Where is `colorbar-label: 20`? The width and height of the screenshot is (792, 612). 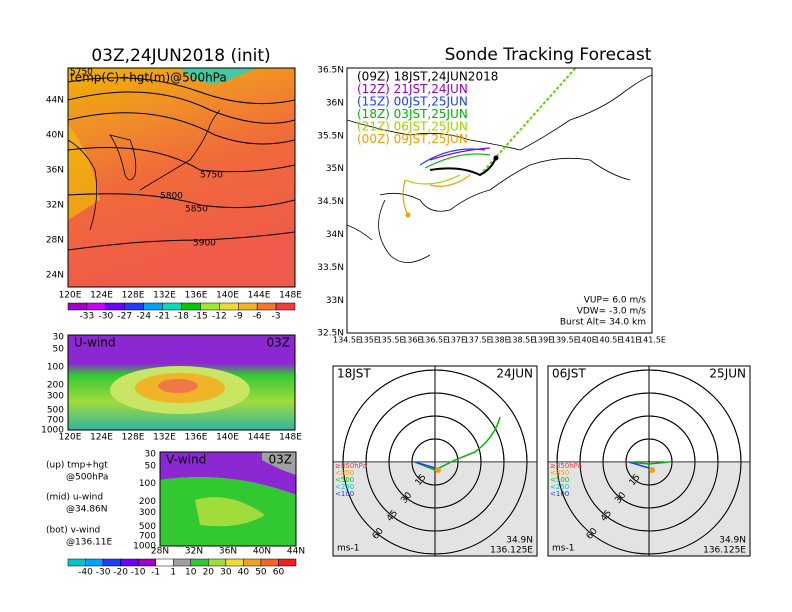
colorbar-label: 20 is located at coordinates (209, 573).